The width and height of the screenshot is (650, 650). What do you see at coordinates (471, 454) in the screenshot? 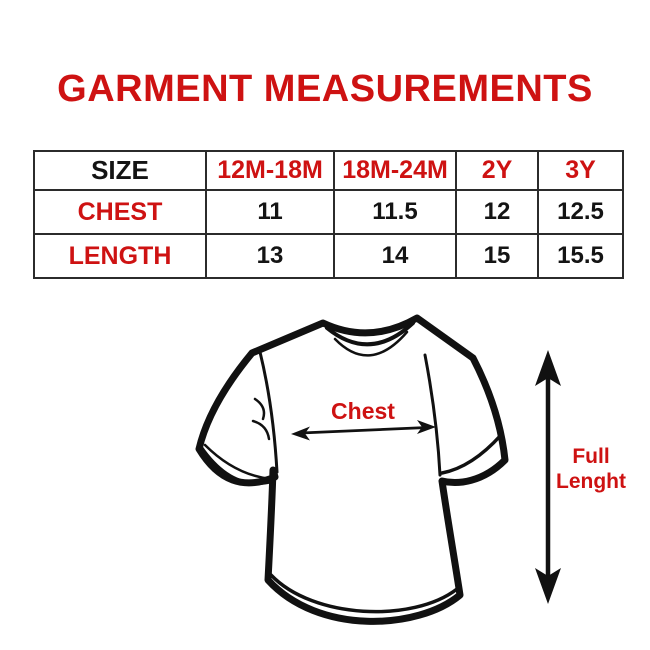
I see `right-cuff-line` at bounding box center [471, 454].